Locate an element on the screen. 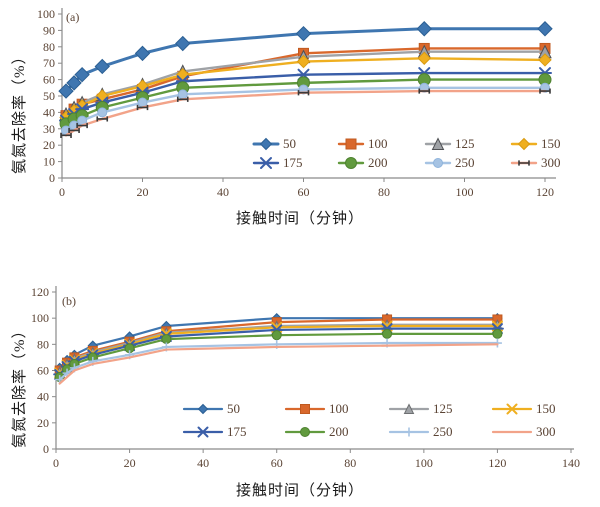 The height and width of the screenshot is (507, 600). legend-label: 200 is located at coordinates (378, 162).